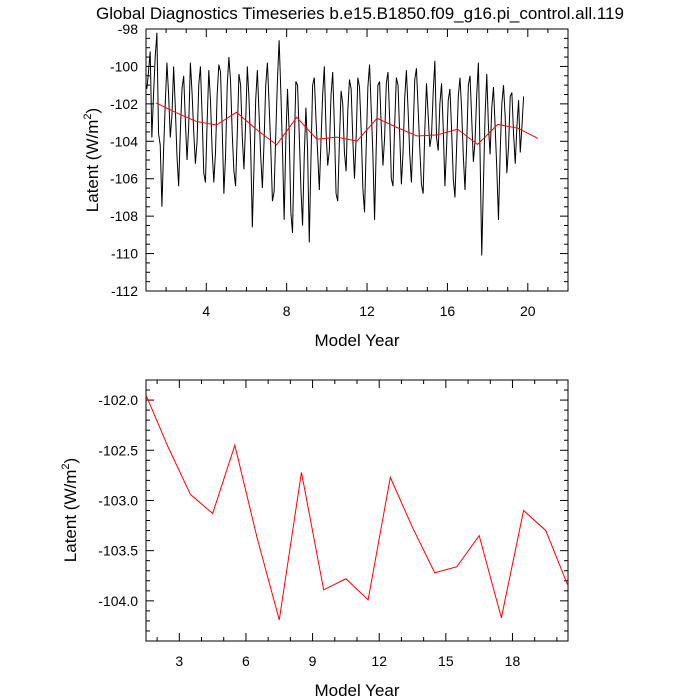 This screenshot has height=700, width=700. What do you see at coordinates (287, 311) in the screenshot?
I see `x-tick-label: 8` at bounding box center [287, 311].